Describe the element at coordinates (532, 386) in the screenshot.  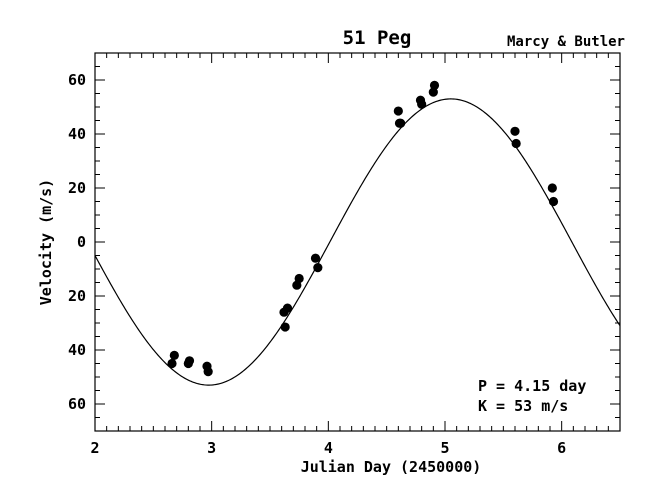
I see `period-annotation: P = 4.15 day` at that location.